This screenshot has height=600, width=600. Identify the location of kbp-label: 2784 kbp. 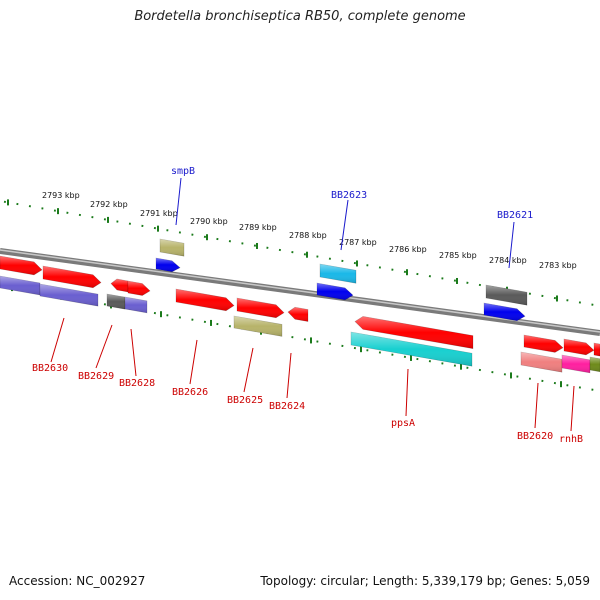
(508, 260).